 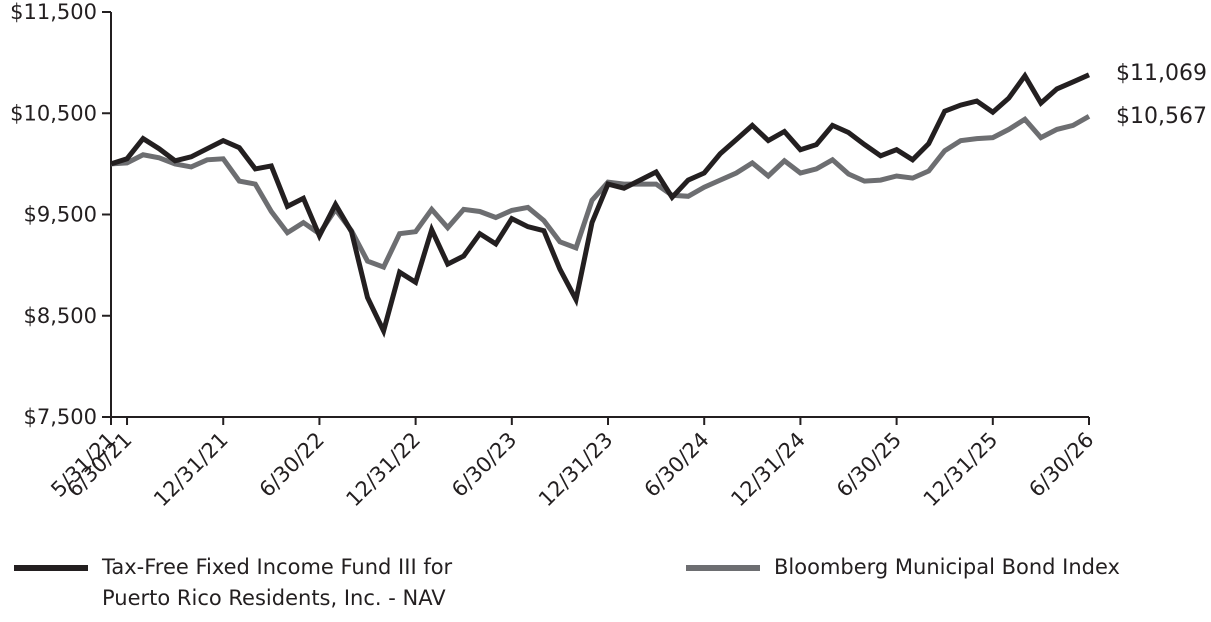 What do you see at coordinates (1161, 73) in the screenshot?
I see `end-label-fund: $11,069` at bounding box center [1161, 73].